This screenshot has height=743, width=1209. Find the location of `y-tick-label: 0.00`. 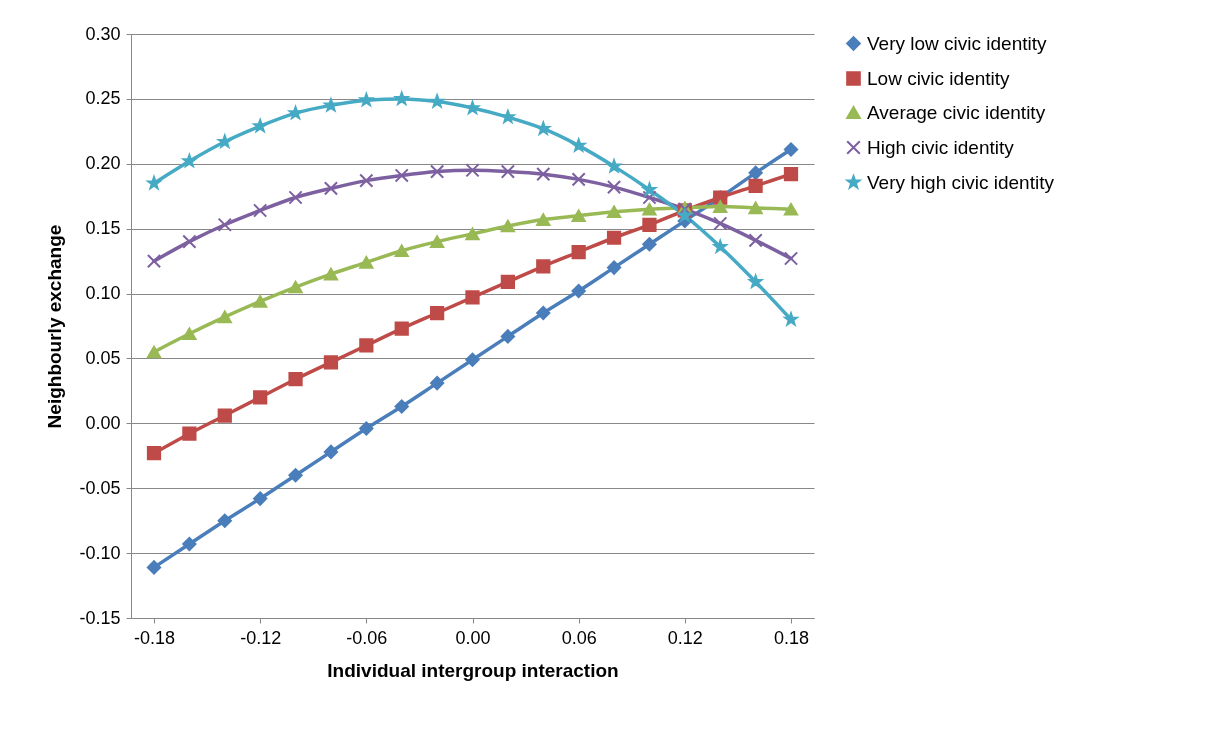

y-tick-label: 0.00 is located at coordinates (103, 422).